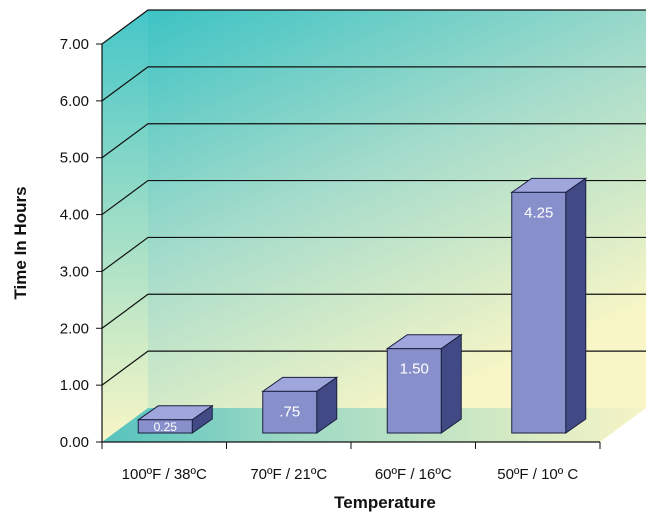  I want to click on data-label: 1.50, so click(414, 369).